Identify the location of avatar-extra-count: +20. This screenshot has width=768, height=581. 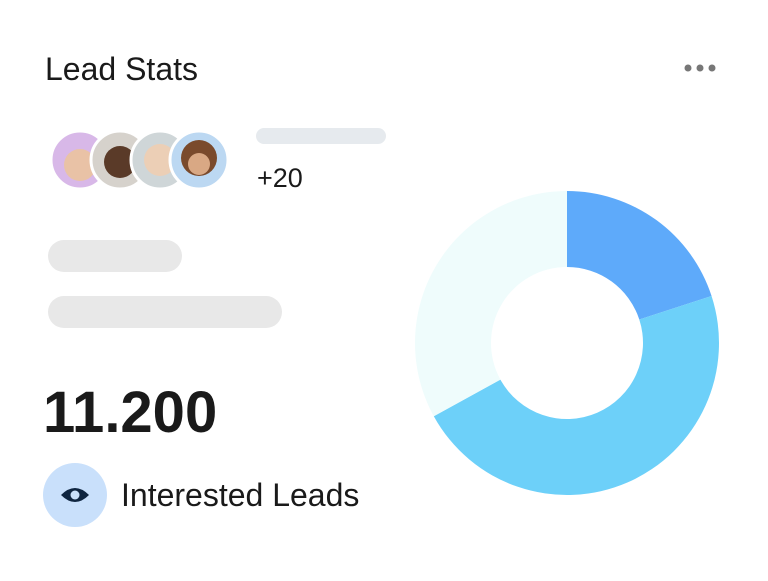
(280, 178).